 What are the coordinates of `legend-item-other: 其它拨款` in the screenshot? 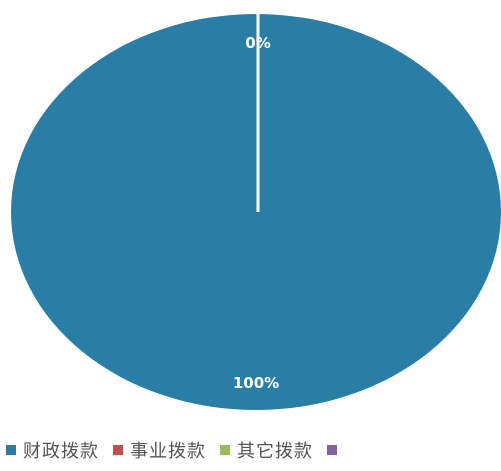 It's located at (266, 450).